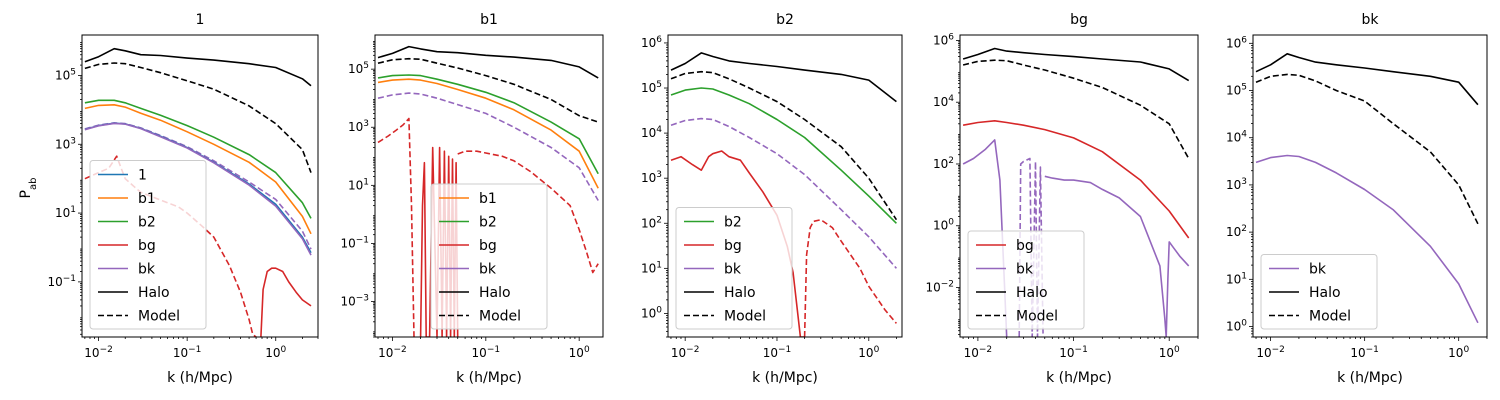 This screenshot has height=400, width=1500. What do you see at coordinates (26, 194) in the screenshot?
I see `y-axis-label-main: P` at bounding box center [26, 194].